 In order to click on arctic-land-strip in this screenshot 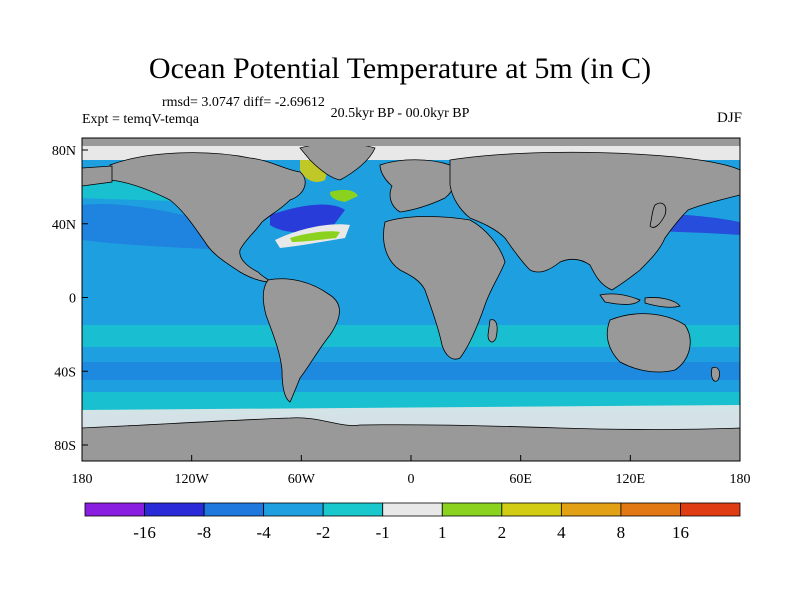, I will do `click(411, 142)`.